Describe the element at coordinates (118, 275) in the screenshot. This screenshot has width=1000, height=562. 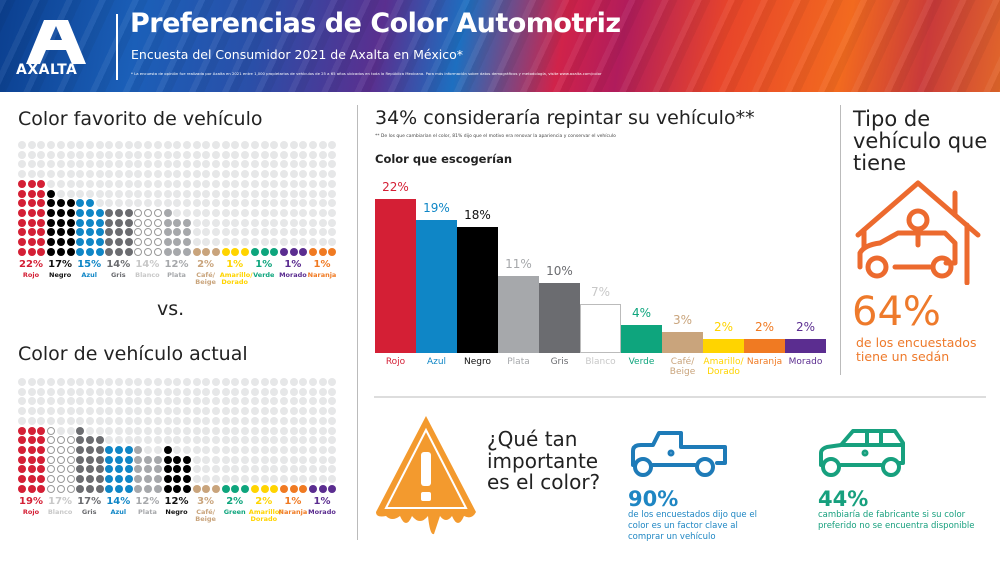
I see `waffle-category: Gris` at that location.